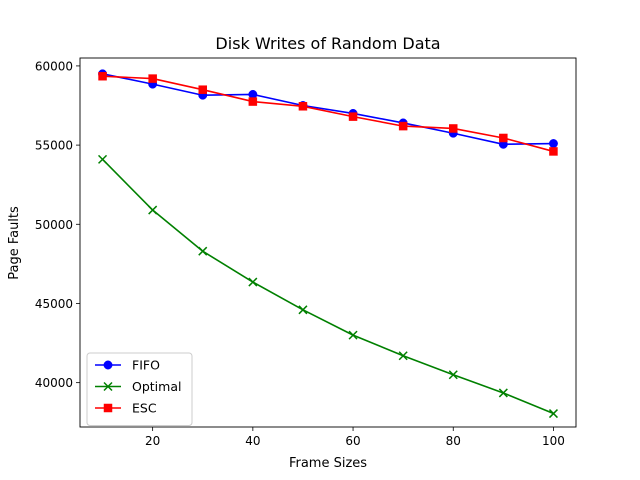 This screenshot has width=640, height=480. Describe the element at coordinates (352, 441) in the screenshot. I see `x-tick-label: 60` at that location.